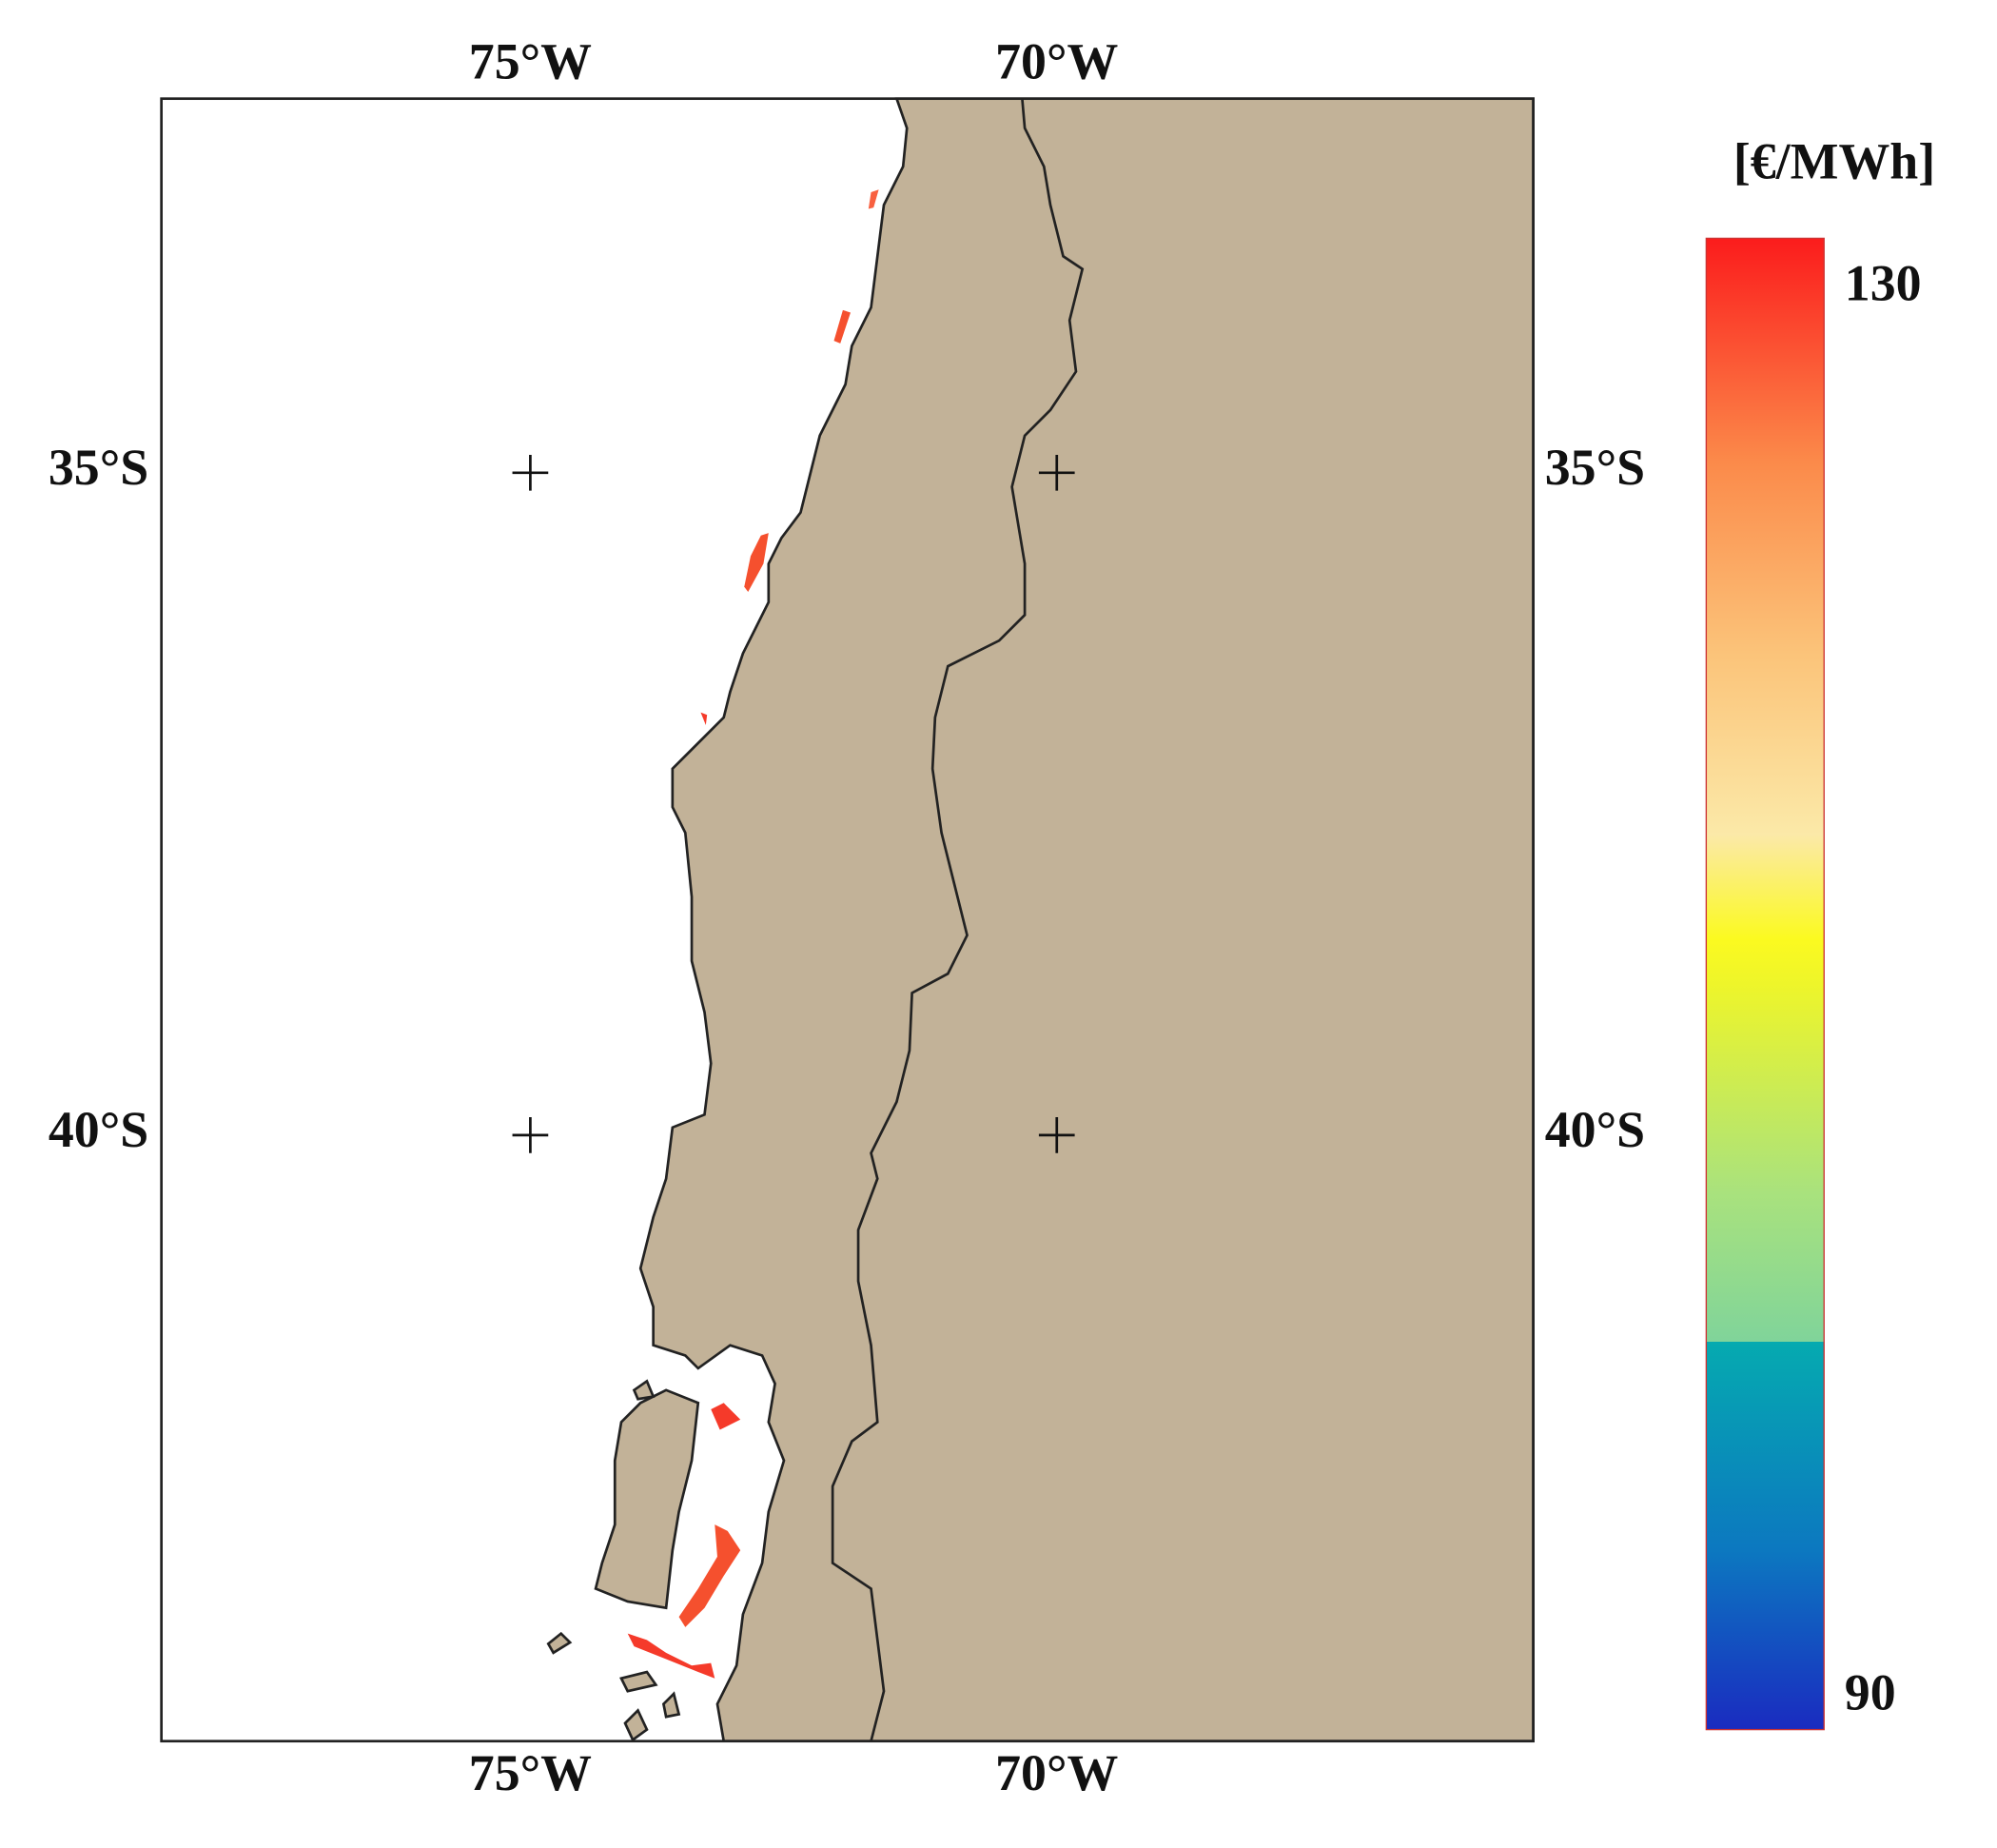  What do you see at coordinates (1870, 1691) in the screenshot?
I see `colorbar-tick-label: 90` at bounding box center [1870, 1691].